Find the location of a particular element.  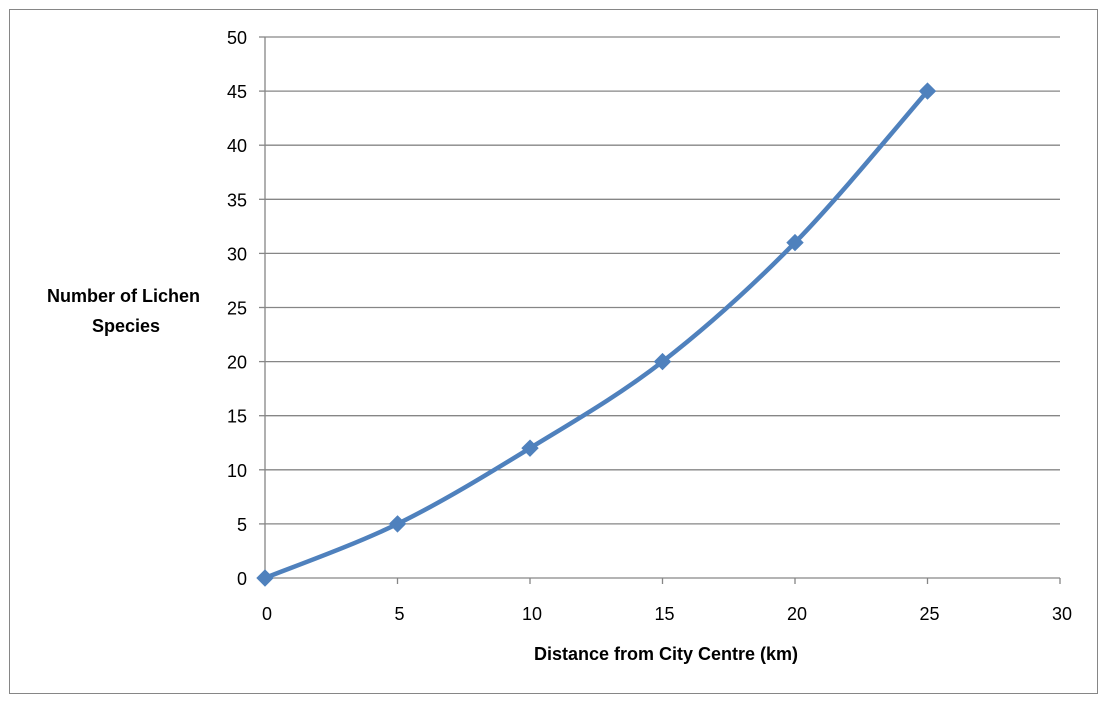

x-tick-label-25: 25 is located at coordinates (929, 614).